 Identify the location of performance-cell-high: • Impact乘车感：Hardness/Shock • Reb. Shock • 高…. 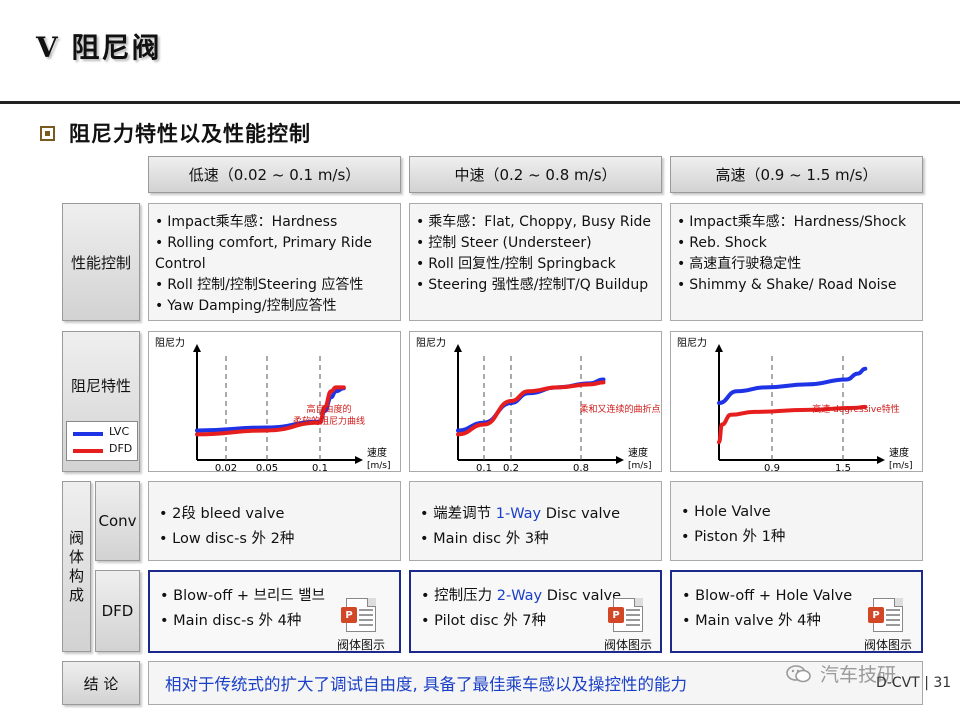
(796, 262).